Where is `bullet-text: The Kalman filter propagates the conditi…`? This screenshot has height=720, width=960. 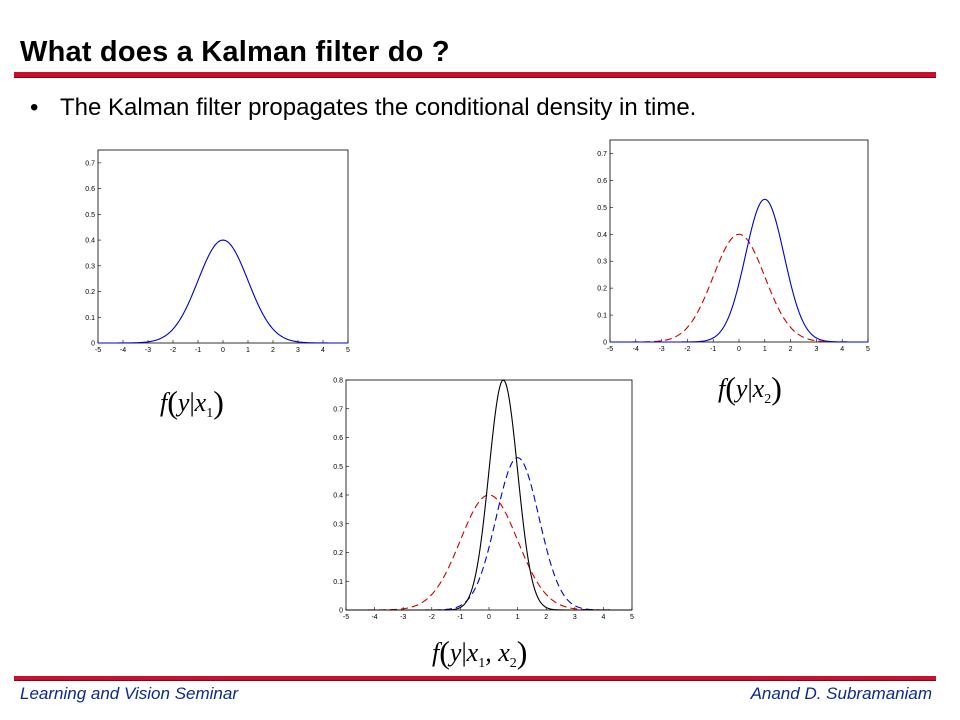 bullet-text: The Kalman filter propagates the conditi… is located at coordinates (378, 107).